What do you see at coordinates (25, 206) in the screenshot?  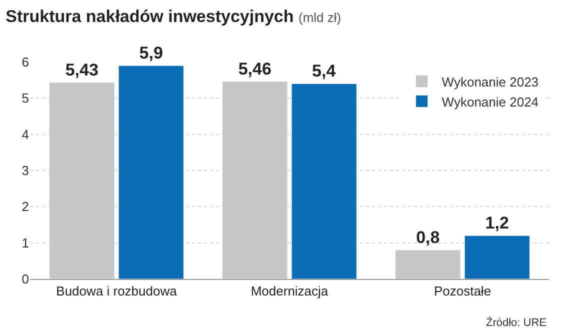 I see `y-tick-label: 2` at bounding box center [25, 206].